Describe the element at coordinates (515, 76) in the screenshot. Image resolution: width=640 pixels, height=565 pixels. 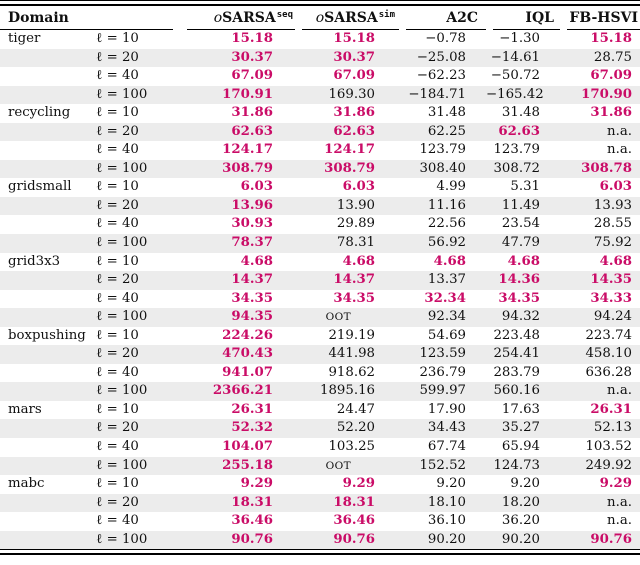
I see `value-cell: −50.72` at that location.